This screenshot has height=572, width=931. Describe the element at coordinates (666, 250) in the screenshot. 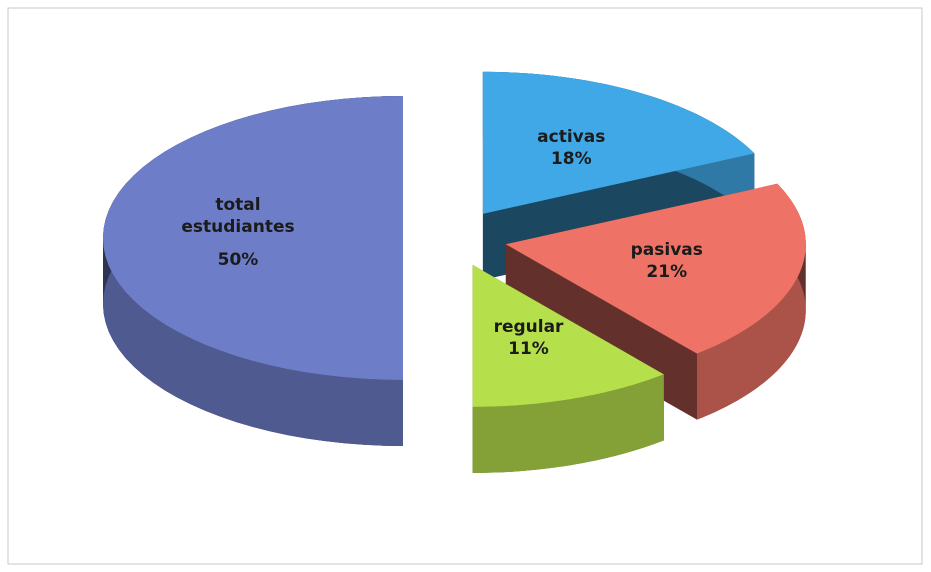

I see `category-label: pasivas` at that location.